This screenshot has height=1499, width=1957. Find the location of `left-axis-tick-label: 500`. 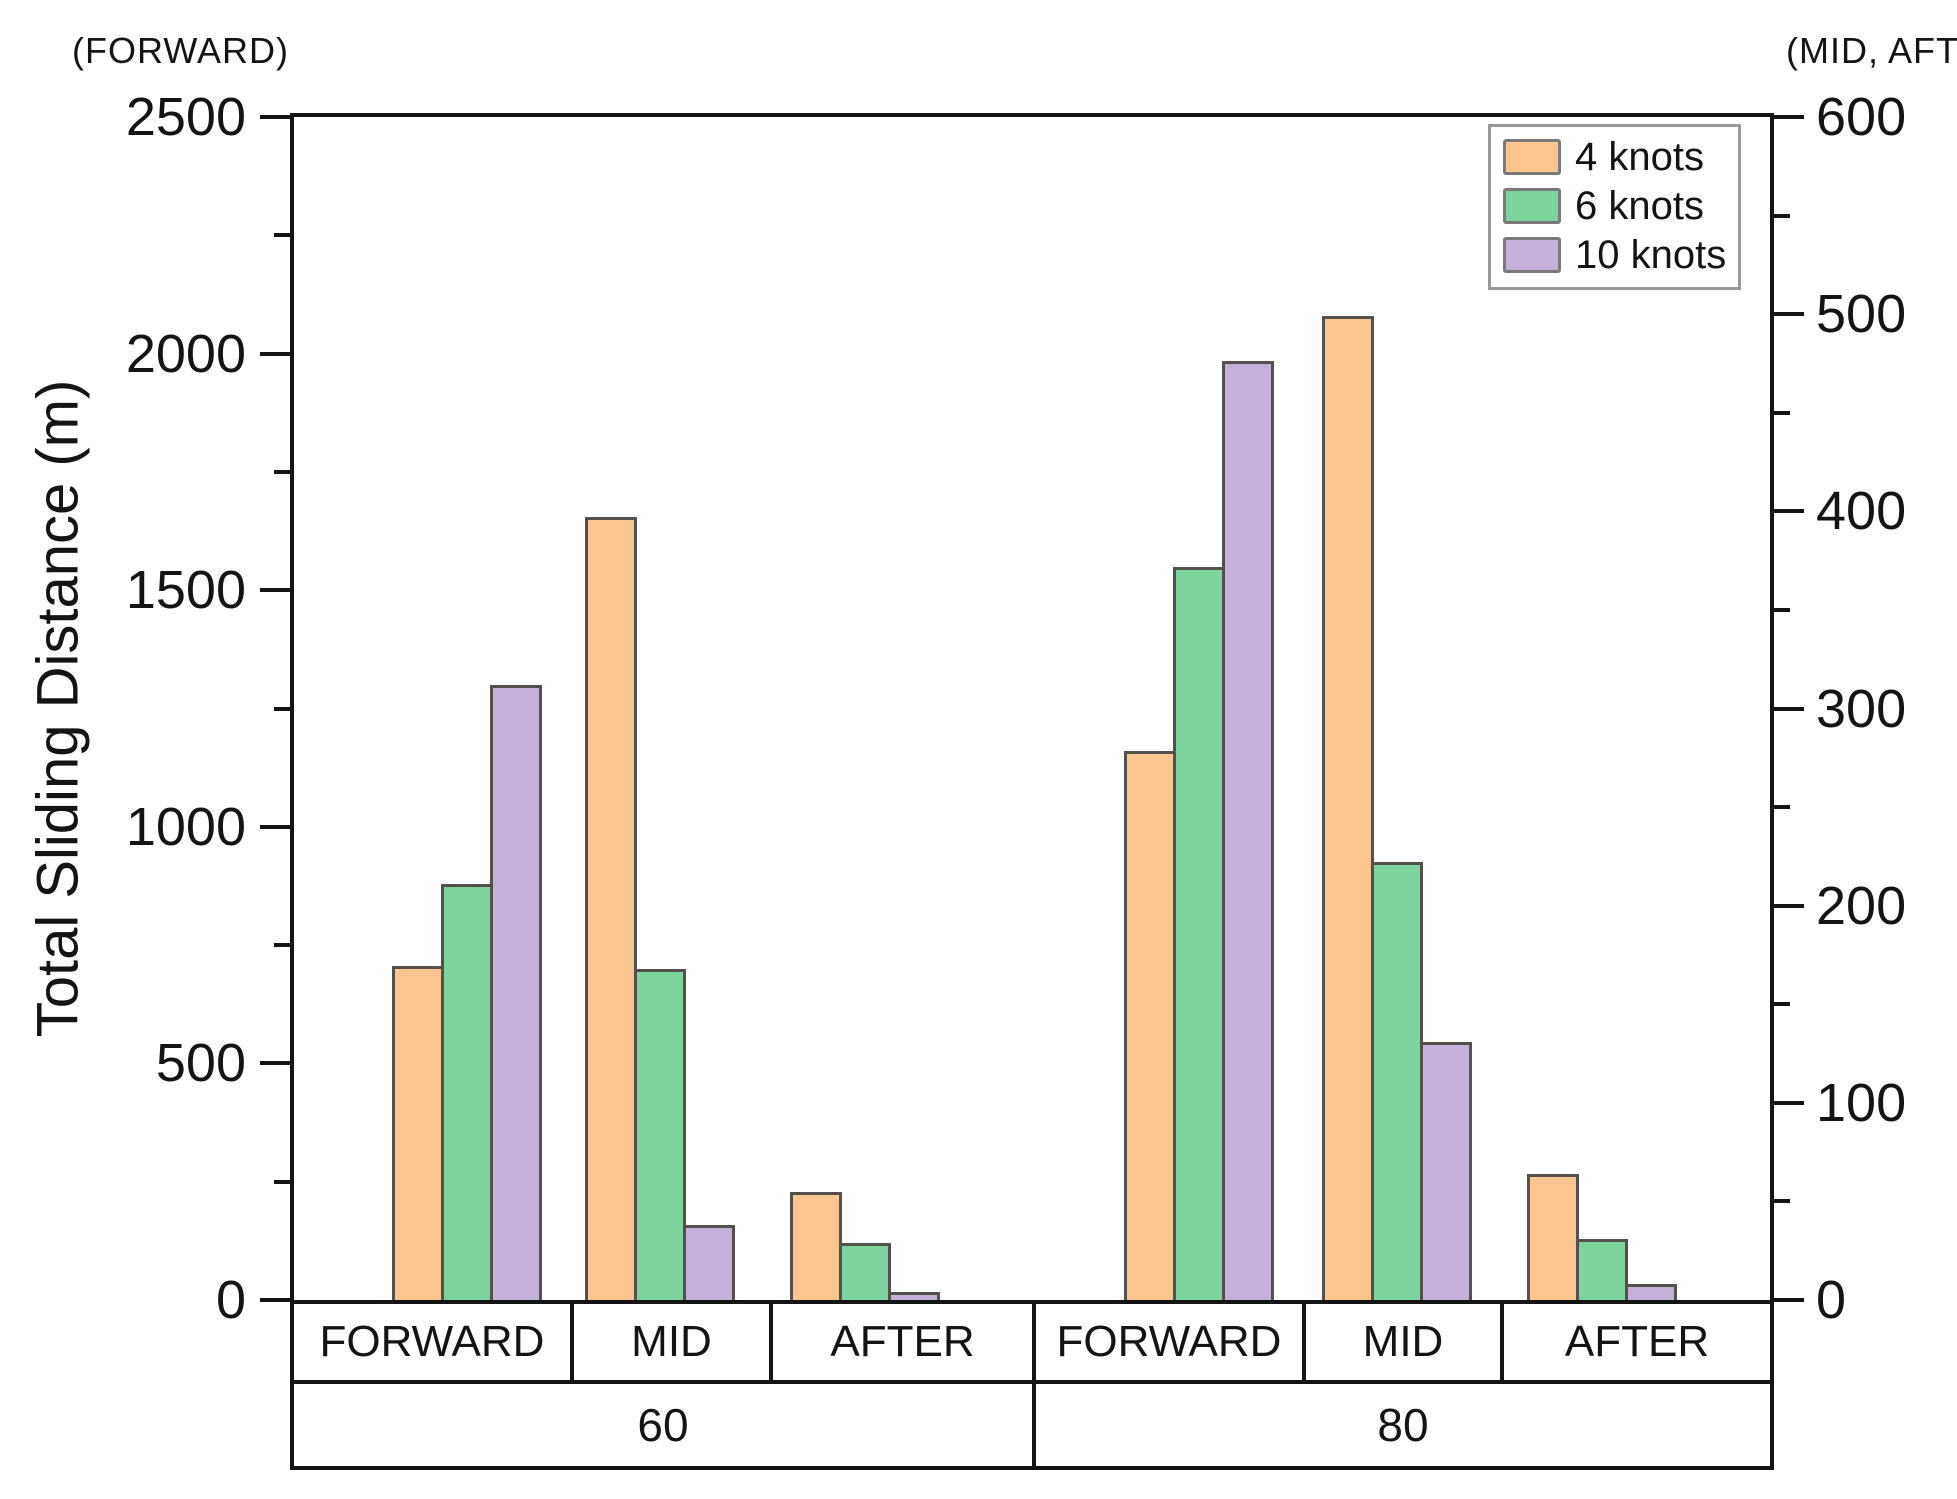

left-axis-tick-label: 500 is located at coordinates (200, 1063).